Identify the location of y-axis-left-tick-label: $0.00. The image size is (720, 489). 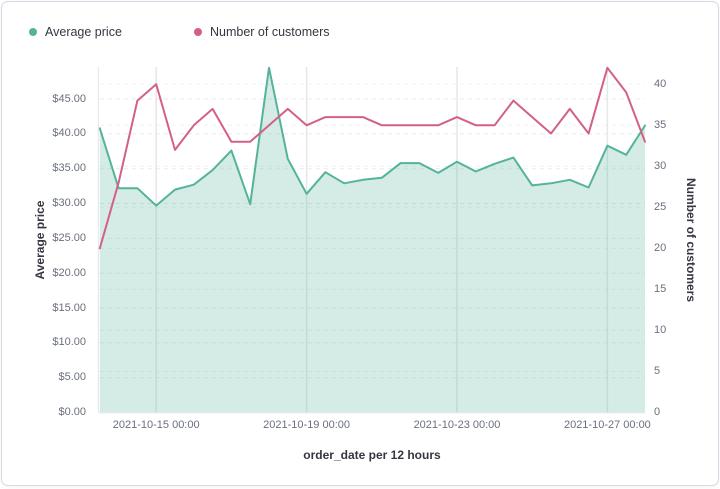
(72, 412).